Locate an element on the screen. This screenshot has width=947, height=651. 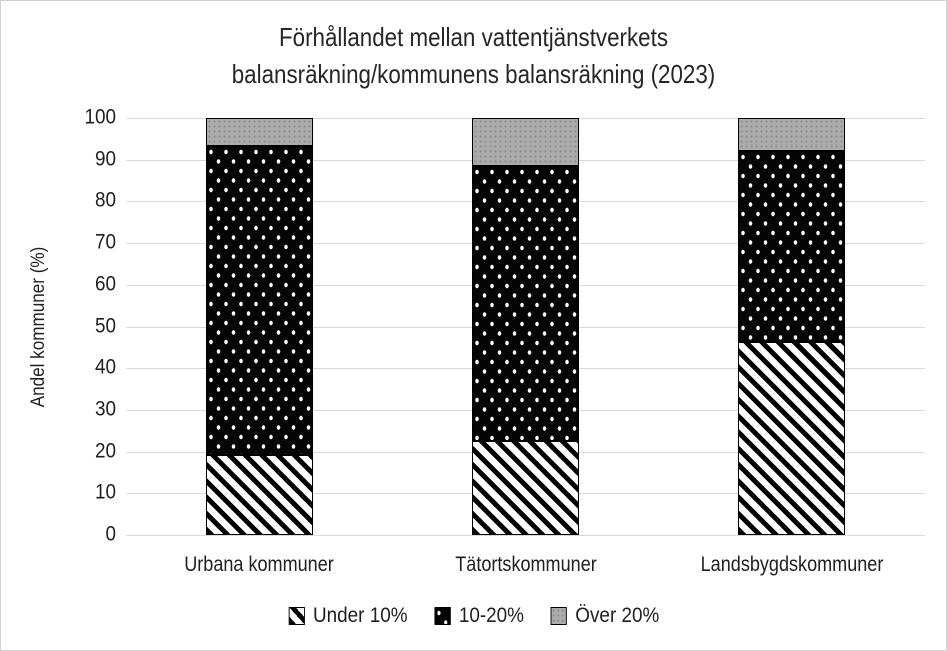
legend: Under 10% 10-20% Över 20% is located at coordinates (473, 616).